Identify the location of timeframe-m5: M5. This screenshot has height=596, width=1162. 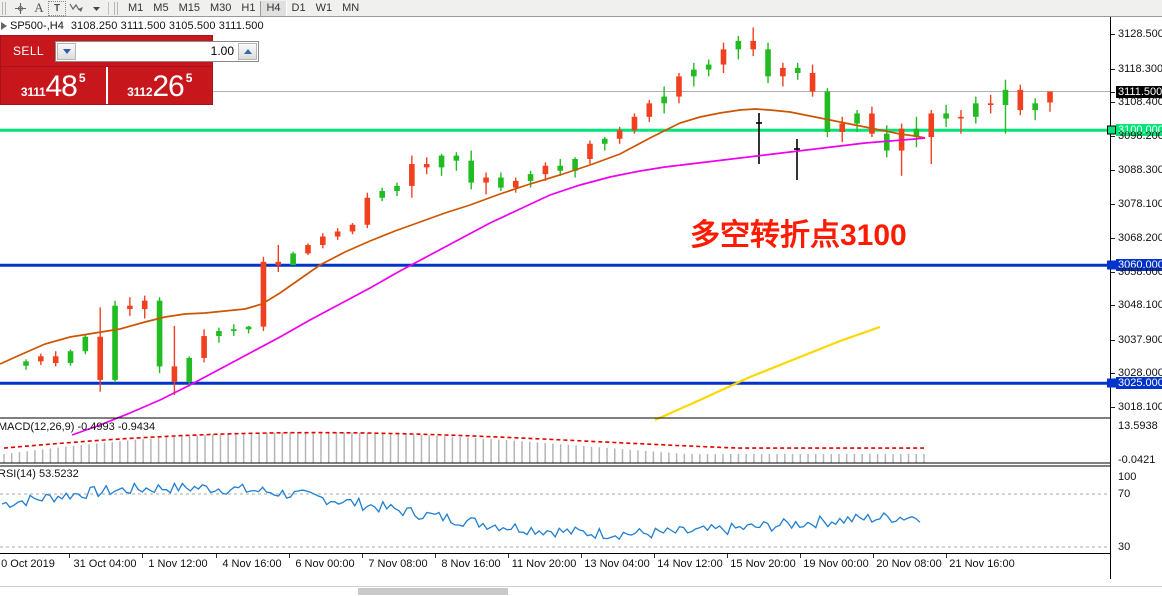
(161, 8).